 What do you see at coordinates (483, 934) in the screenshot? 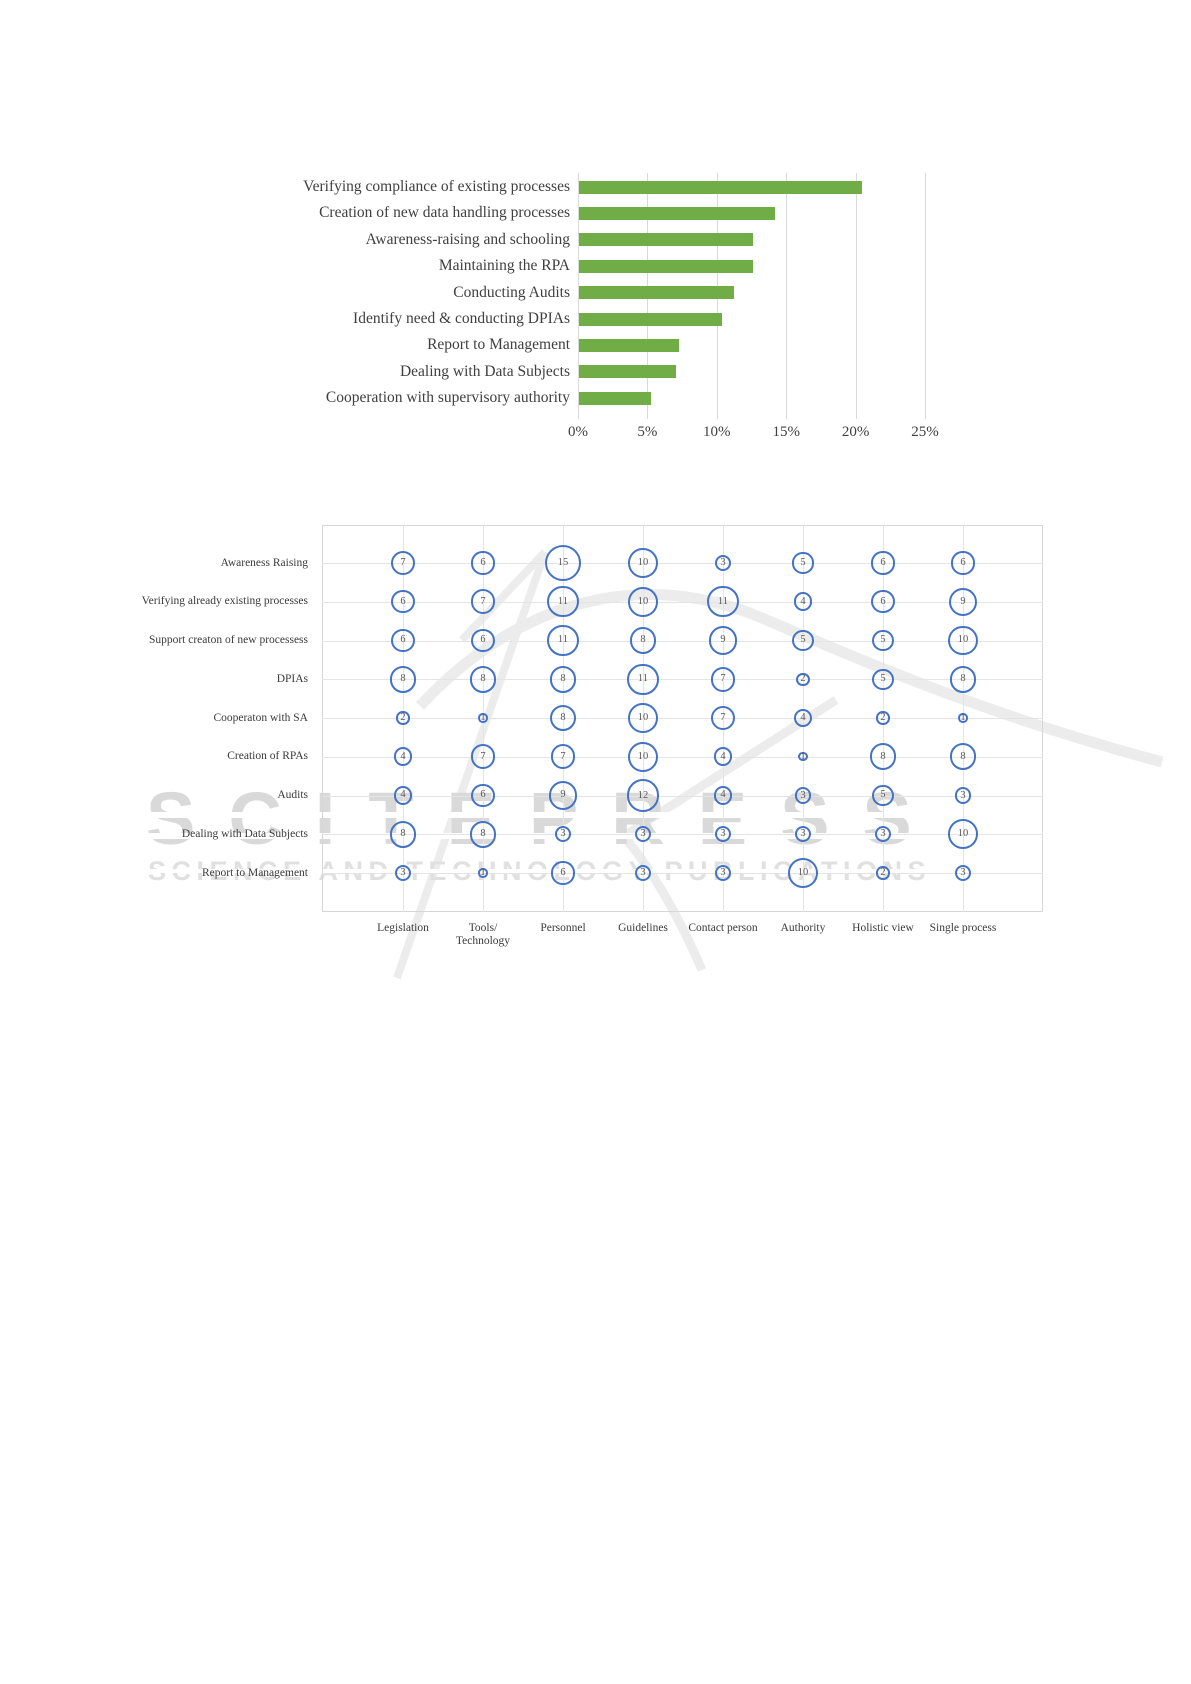
I see `bubble-column-label: Tools/ Technology` at bounding box center [483, 934].